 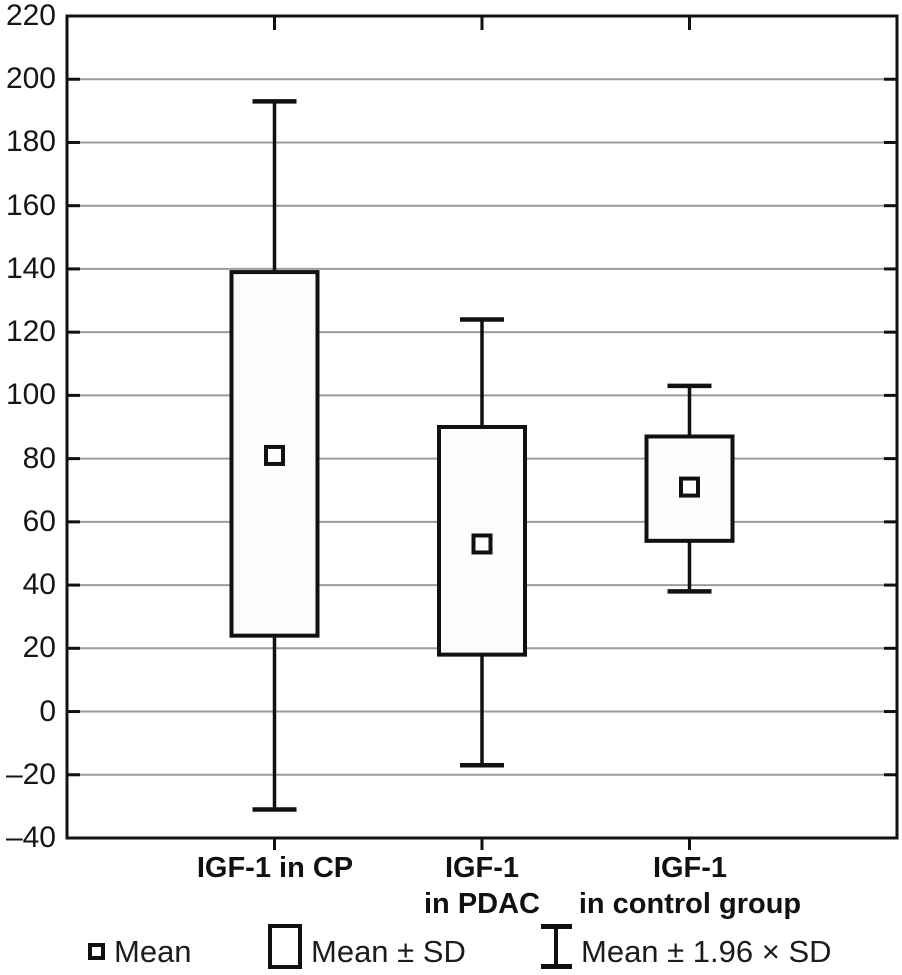 What do you see at coordinates (30, 395) in the screenshot?
I see `y-tick-label: 100` at bounding box center [30, 395].